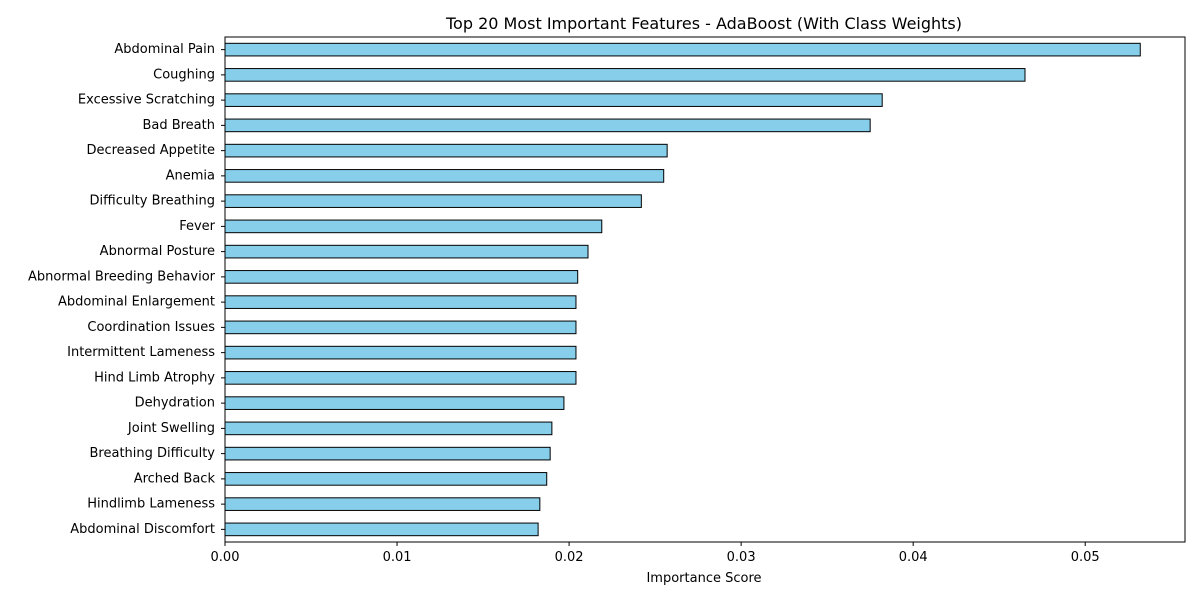 This screenshot has height=600, width=1200. What do you see at coordinates (178, 125) in the screenshot?
I see `y-tick-label: Bad Breath` at bounding box center [178, 125].